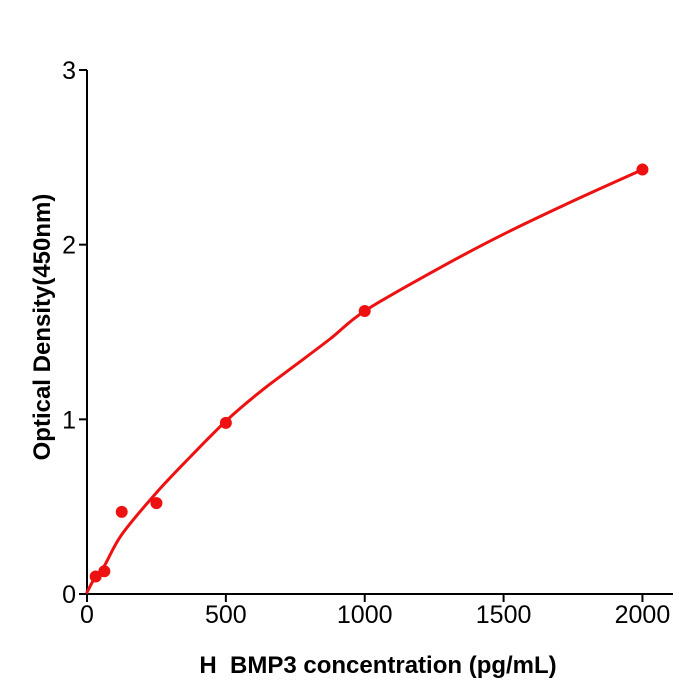  What do you see at coordinates (504, 615) in the screenshot?
I see `x-tick-label: 1500` at bounding box center [504, 615].